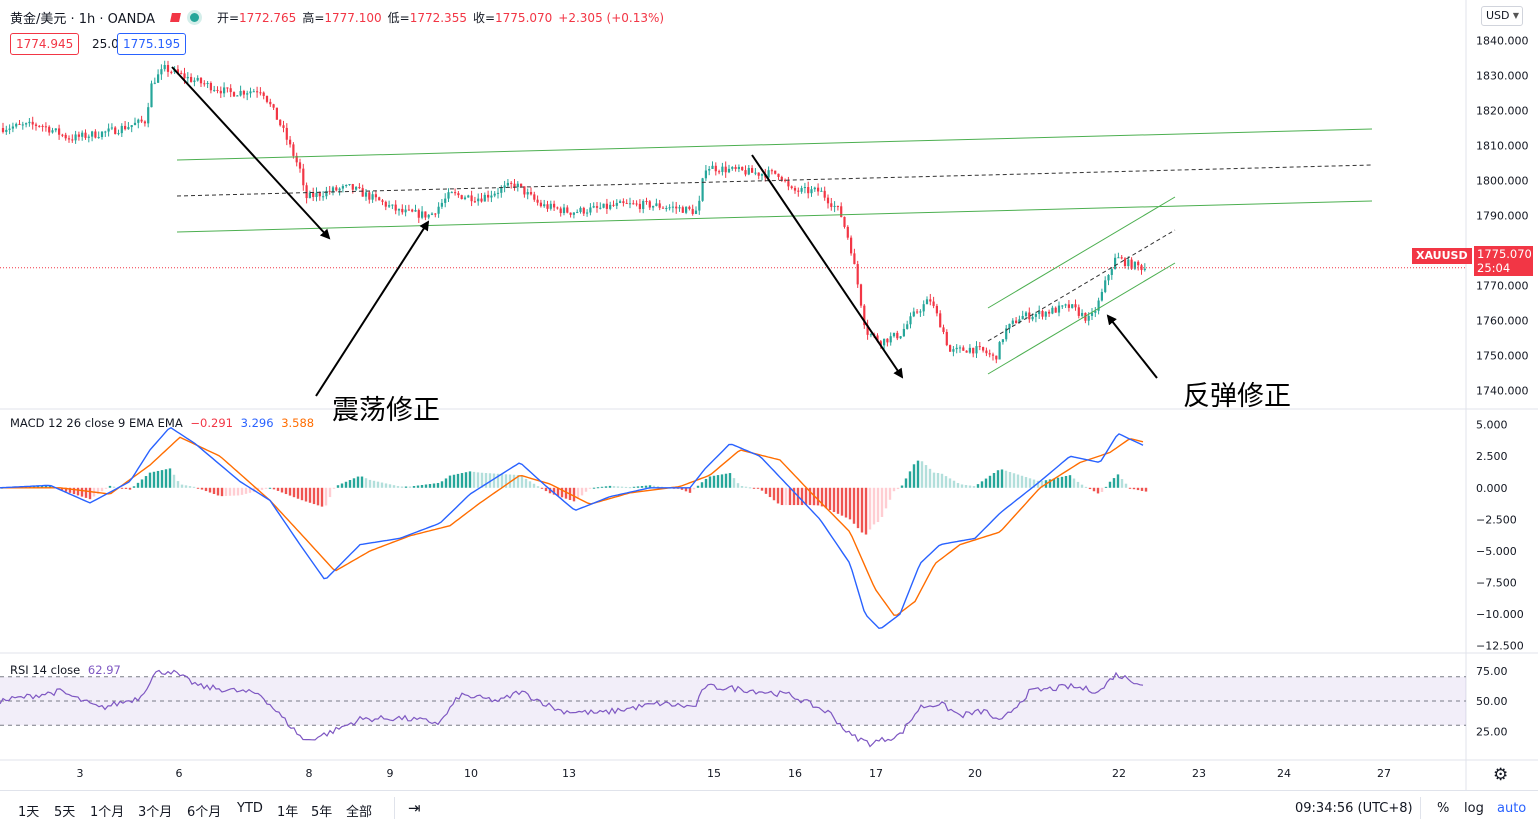 This screenshot has height=832, width=1538. Describe the element at coordinates (179, 773) in the screenshot. I see `time-tick-label: 6` at that location.